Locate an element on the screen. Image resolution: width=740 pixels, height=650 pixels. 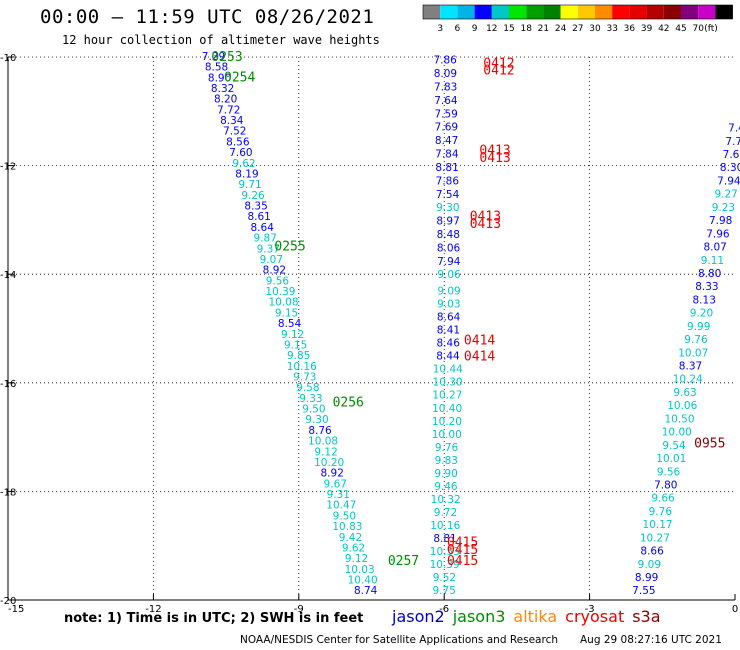
wave-height-label: 10.16 is located at coordinates (302, 367).